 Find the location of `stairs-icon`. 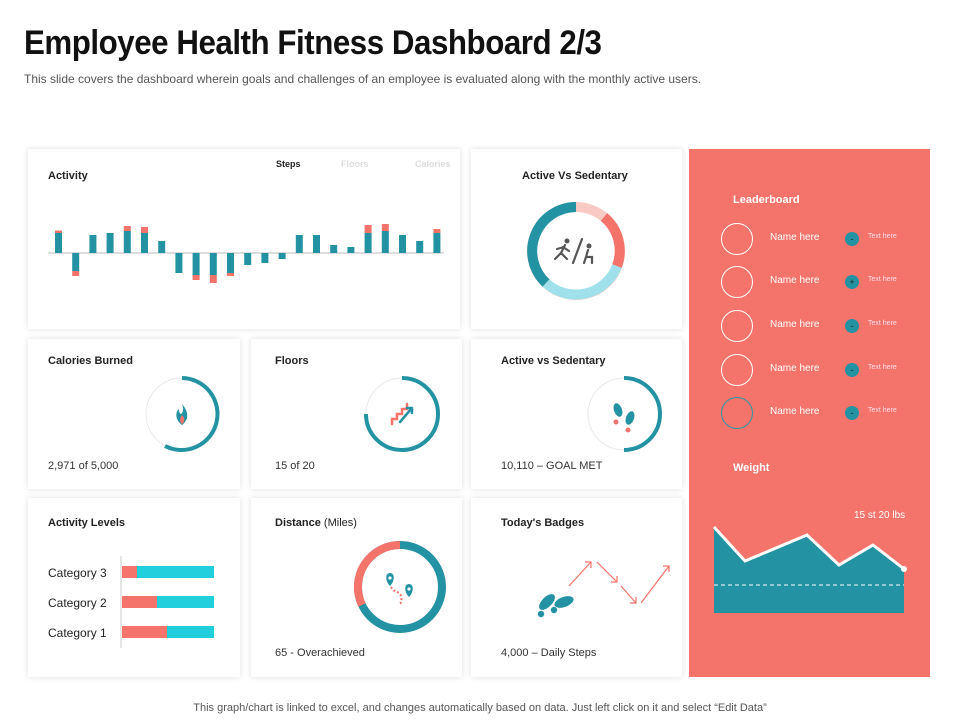

stairs-icon is located at coordinates (402, 414).